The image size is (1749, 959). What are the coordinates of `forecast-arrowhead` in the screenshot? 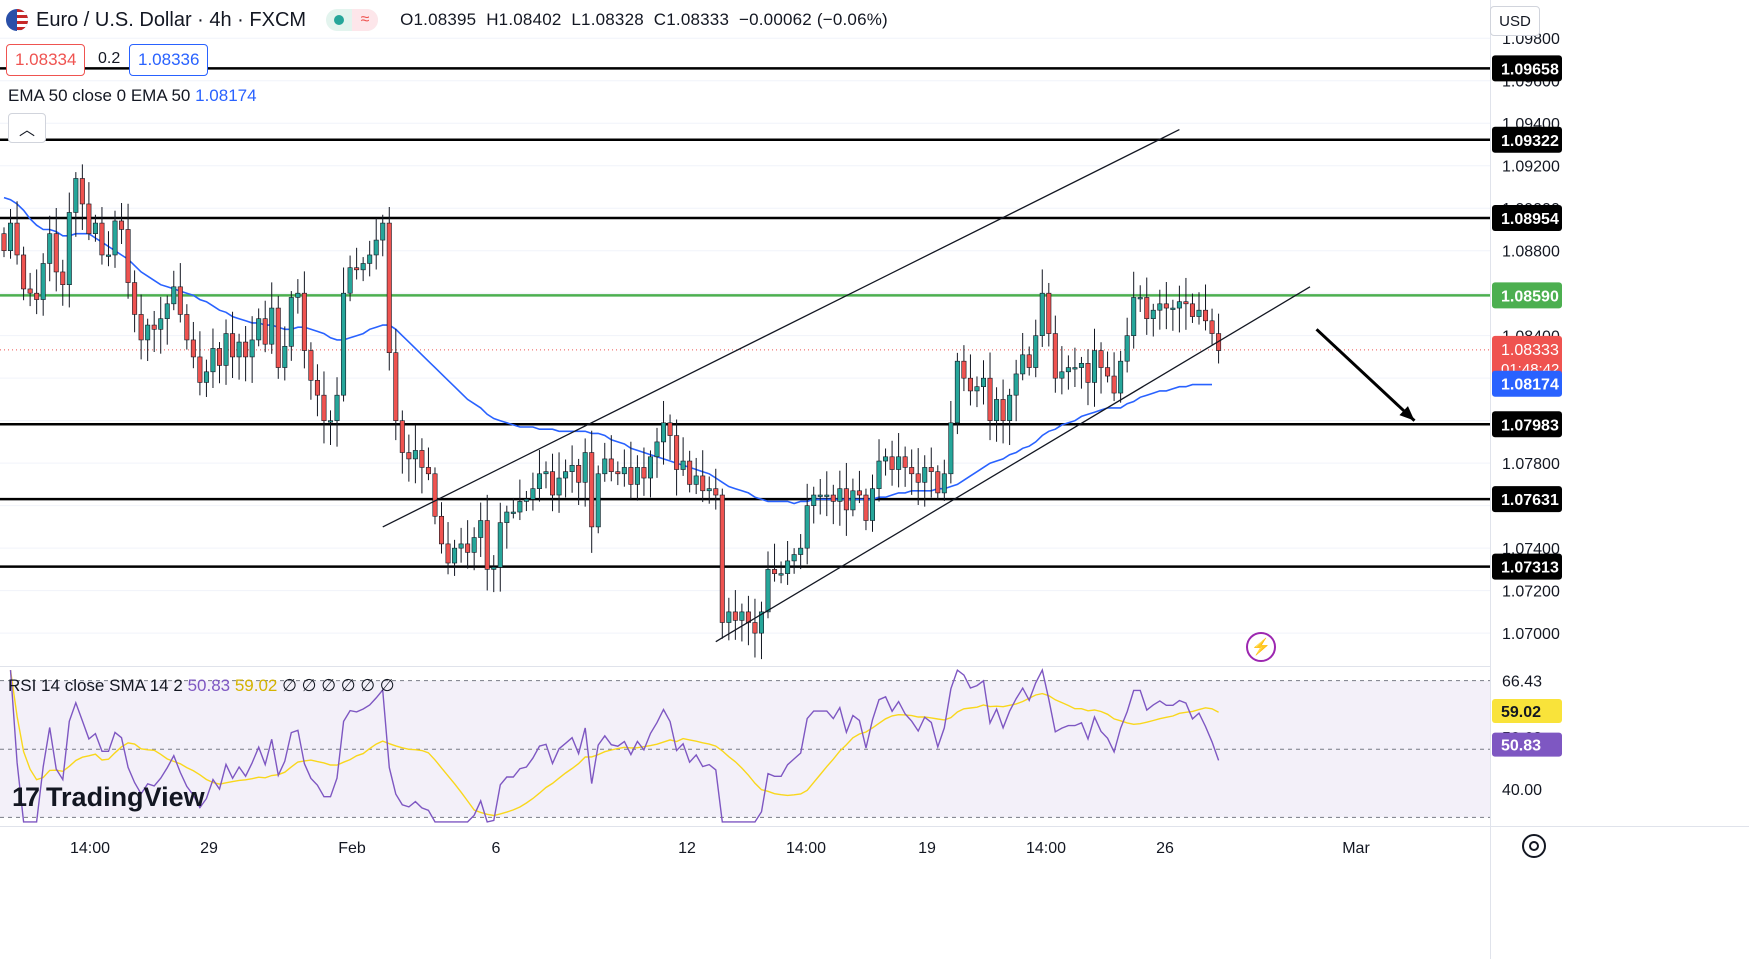 It's located at (1407, 413).